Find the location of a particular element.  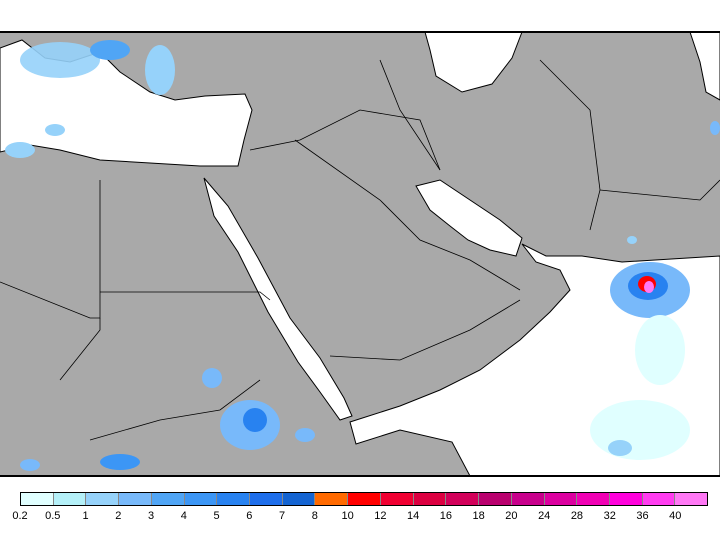

legend-label: 3 is located at coordinates (151, 516).